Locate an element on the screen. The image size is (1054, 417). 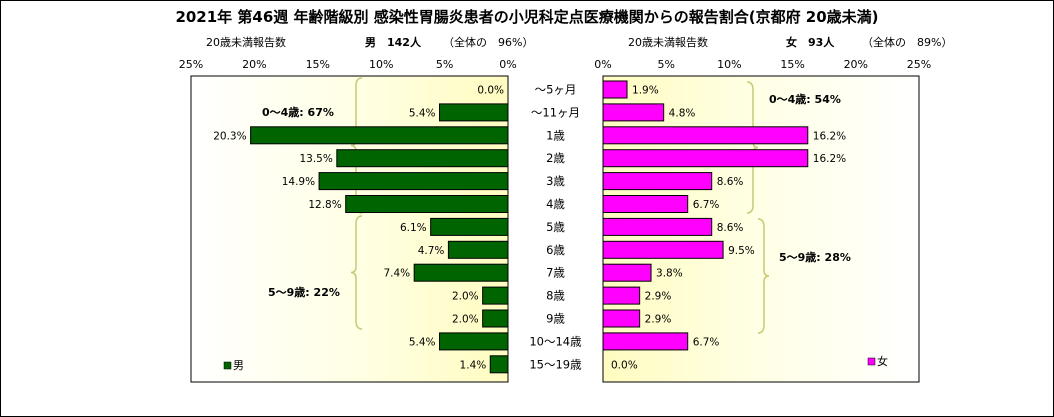
category-label: ～11ヶ月 is located at coordinates (555, 112).